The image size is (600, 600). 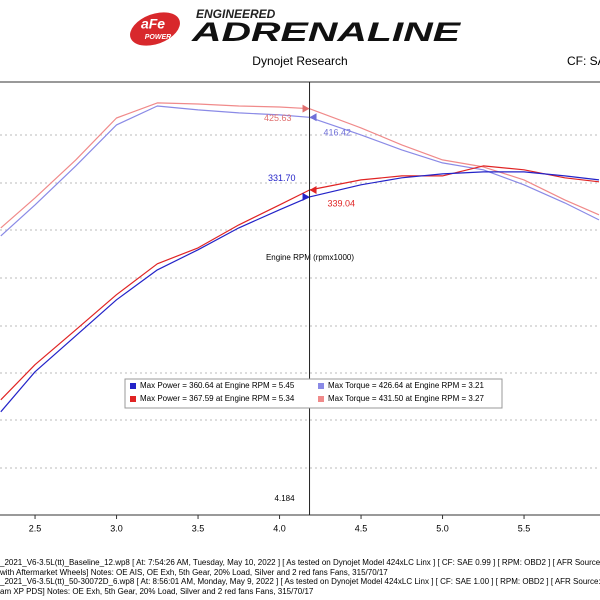 I want to click on logo-badge-text: aFe, so click(x=153, y=24).